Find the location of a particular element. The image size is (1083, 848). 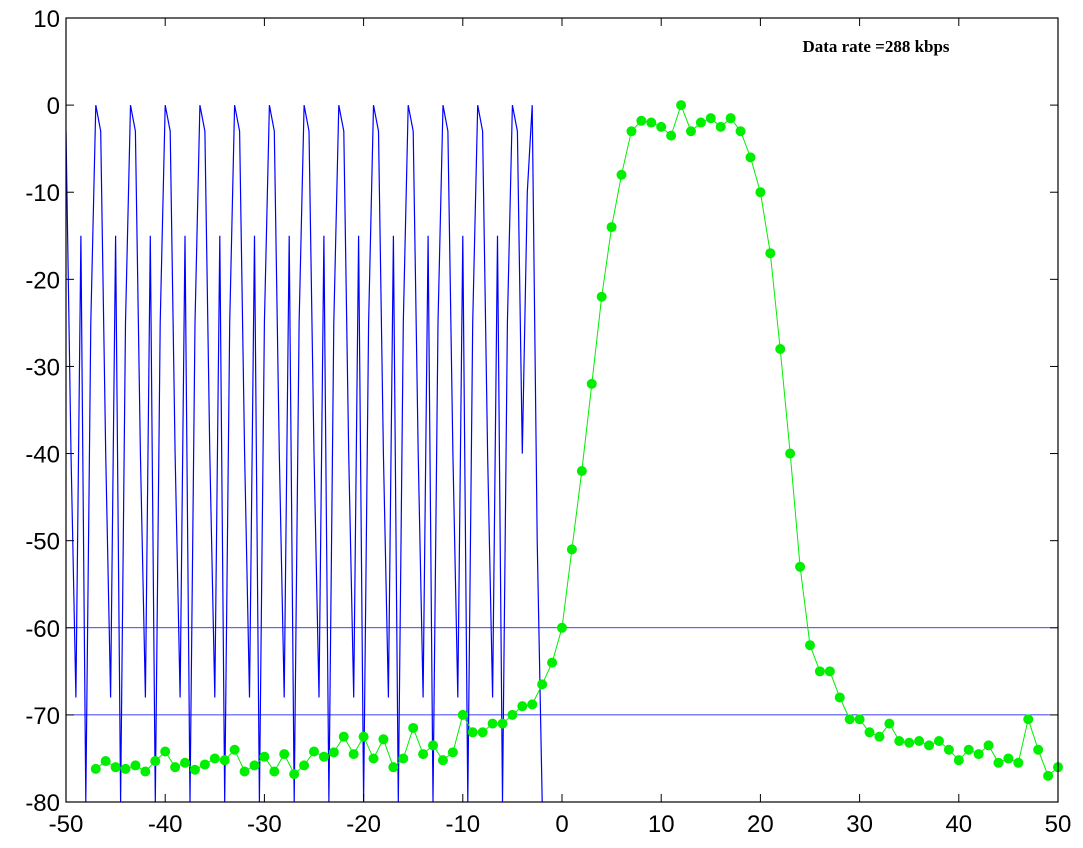

x-tick-label: 30 is located at coordinates (859, 824).